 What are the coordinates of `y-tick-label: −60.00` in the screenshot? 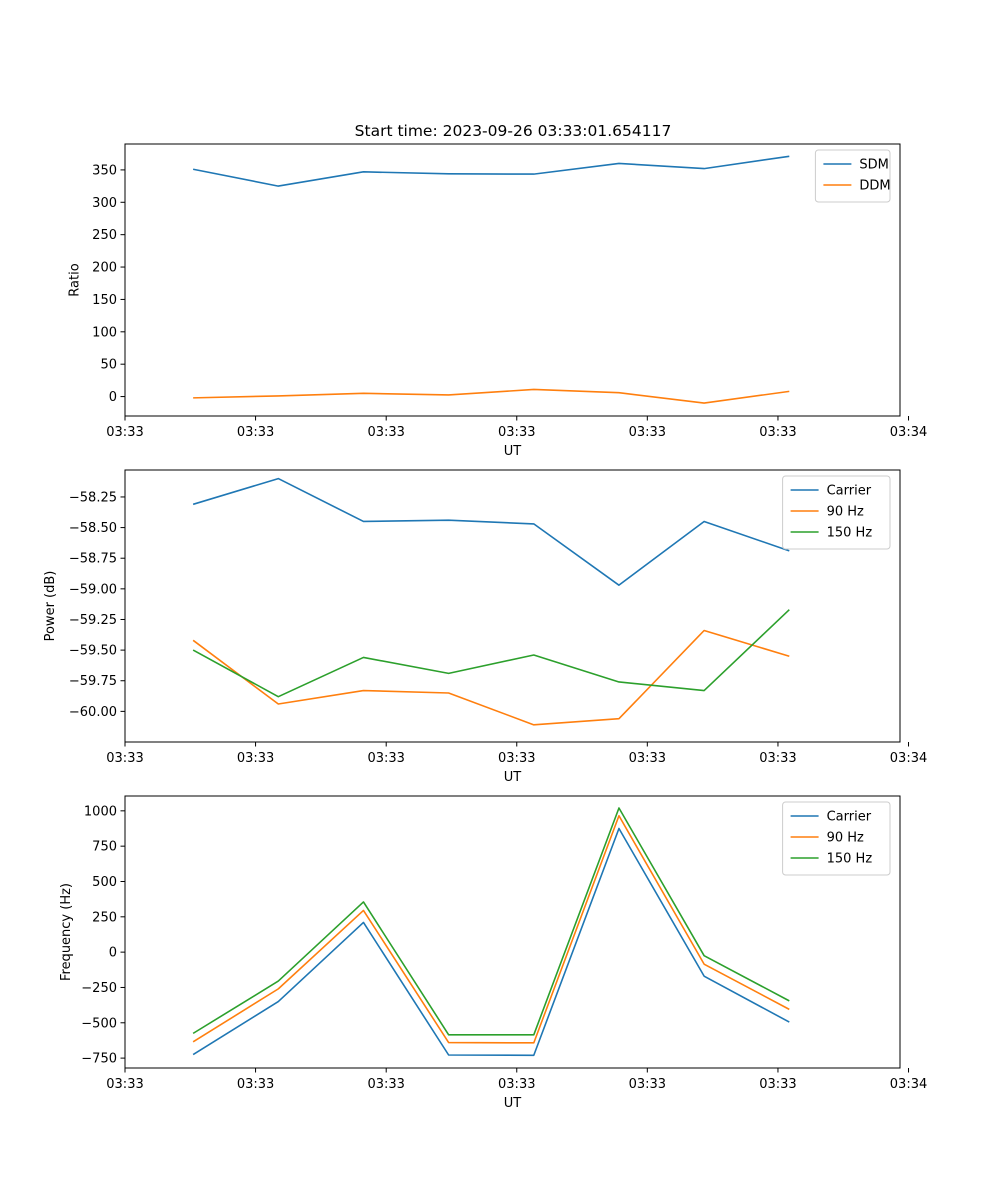 It's located at (93, 712).